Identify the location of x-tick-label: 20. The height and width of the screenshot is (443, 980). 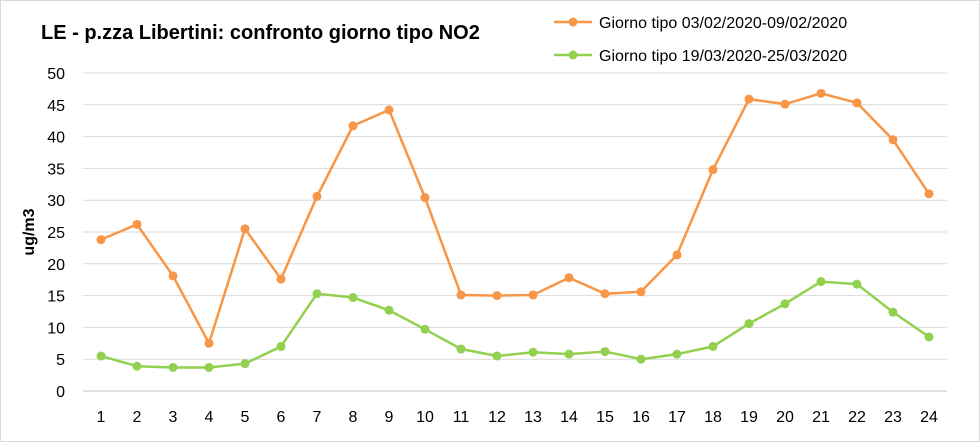
(785, 417).